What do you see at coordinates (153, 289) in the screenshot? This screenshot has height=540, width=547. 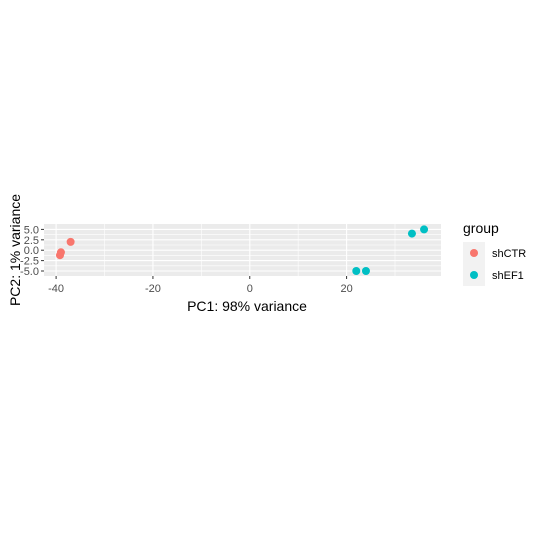 I see `x-tick-label: -20` at bounding box center [153, 289].